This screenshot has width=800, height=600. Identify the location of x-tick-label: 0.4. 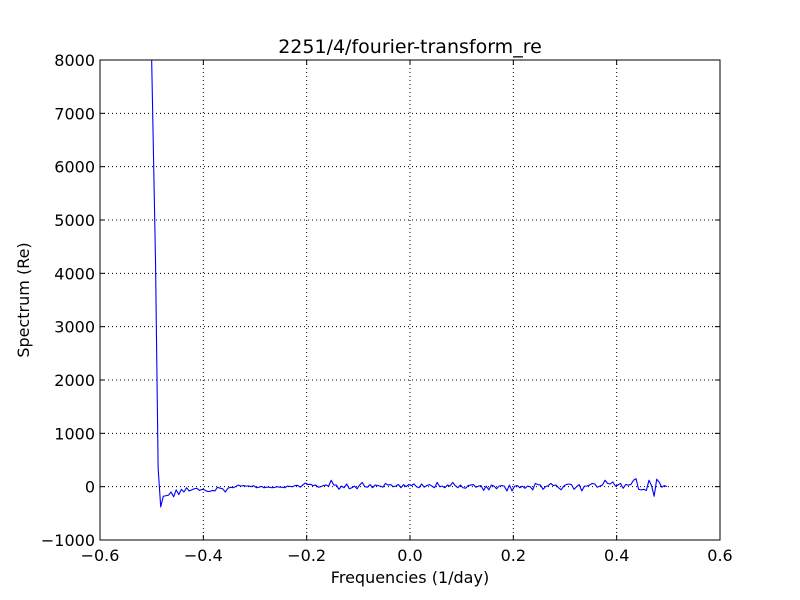
(616, 555).